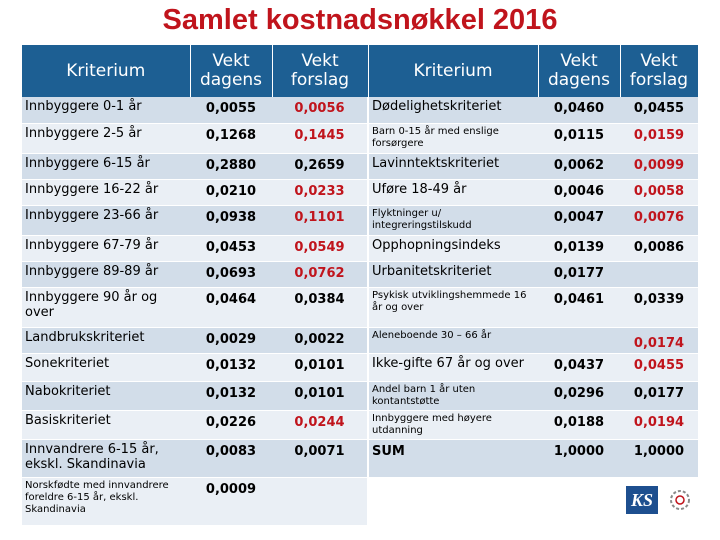 This screenshot has height=540, width=720. I want to click on left-vekt-dagens: 0,0009, so click(231, 501).